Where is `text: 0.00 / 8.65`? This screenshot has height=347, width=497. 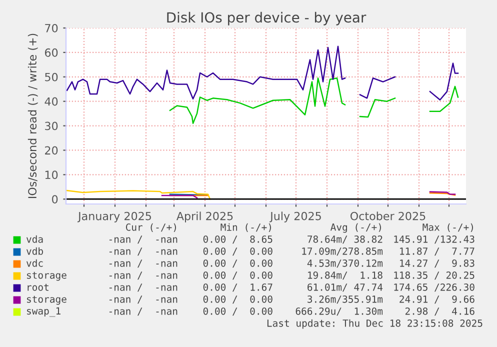
text: 0.00 / 8.65 is located at coordinates (237, 239).